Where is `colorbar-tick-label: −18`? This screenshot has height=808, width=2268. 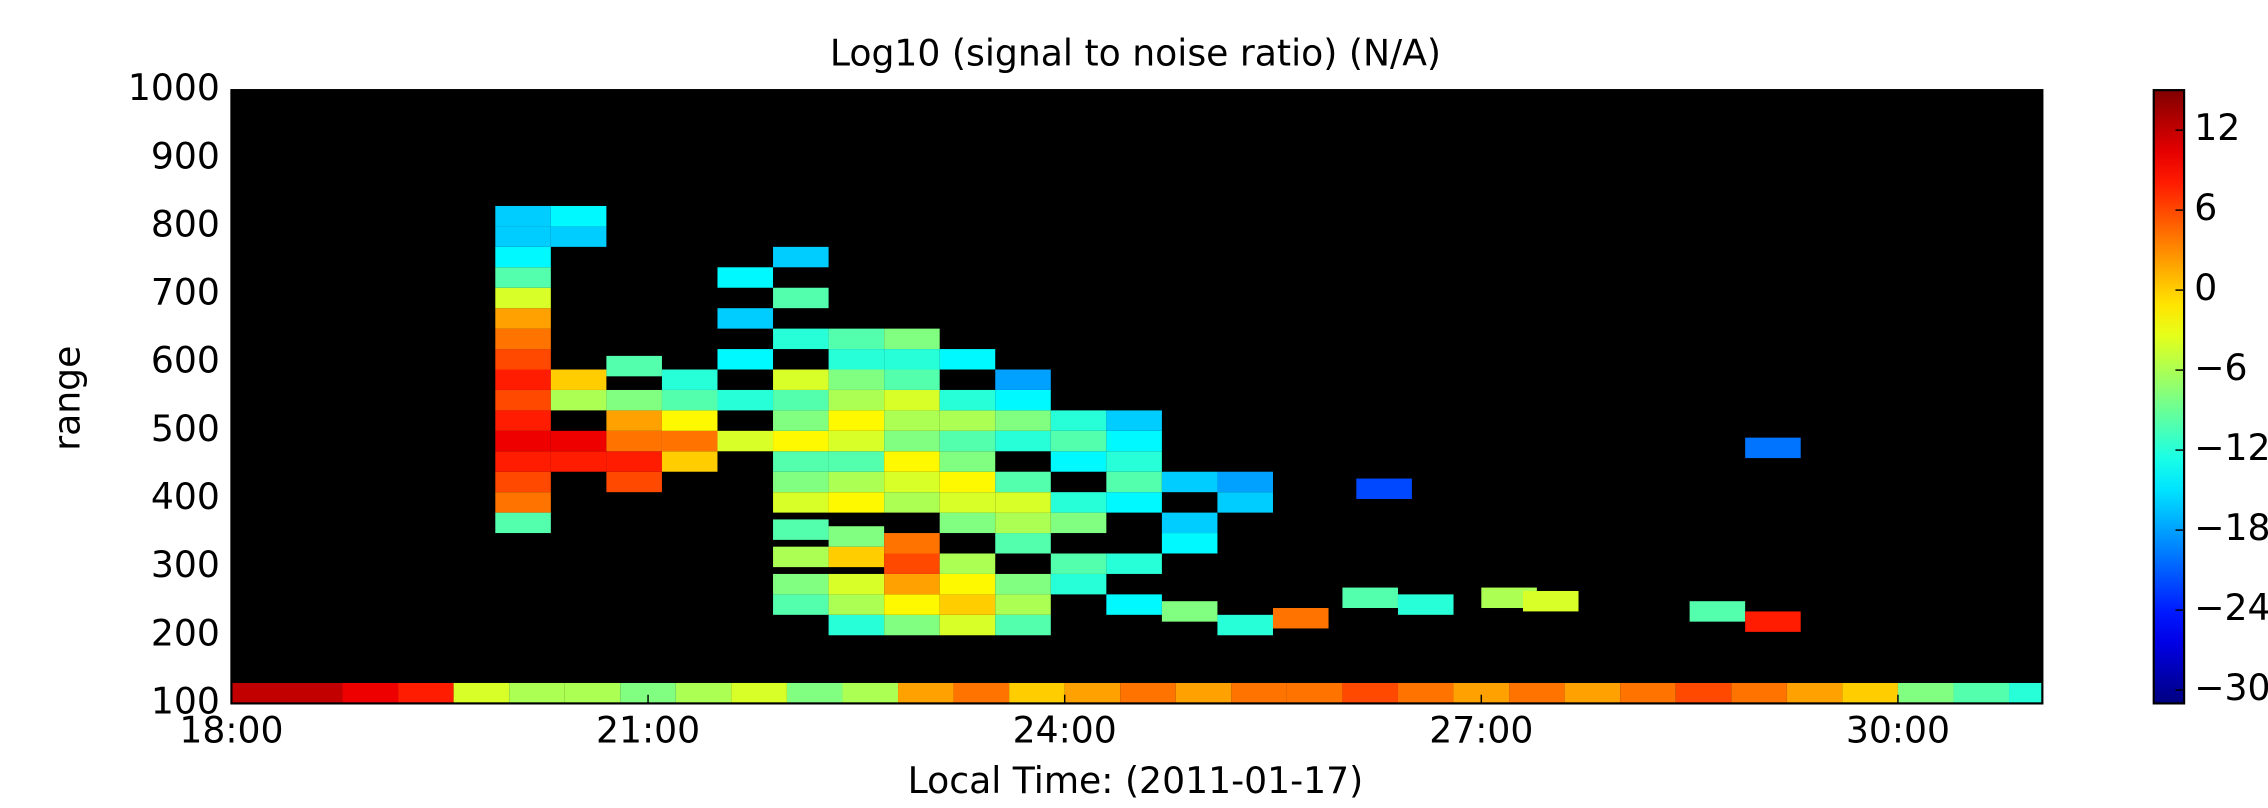
colorbar-tick-label: −18 is located at coordinates (2231, 527).